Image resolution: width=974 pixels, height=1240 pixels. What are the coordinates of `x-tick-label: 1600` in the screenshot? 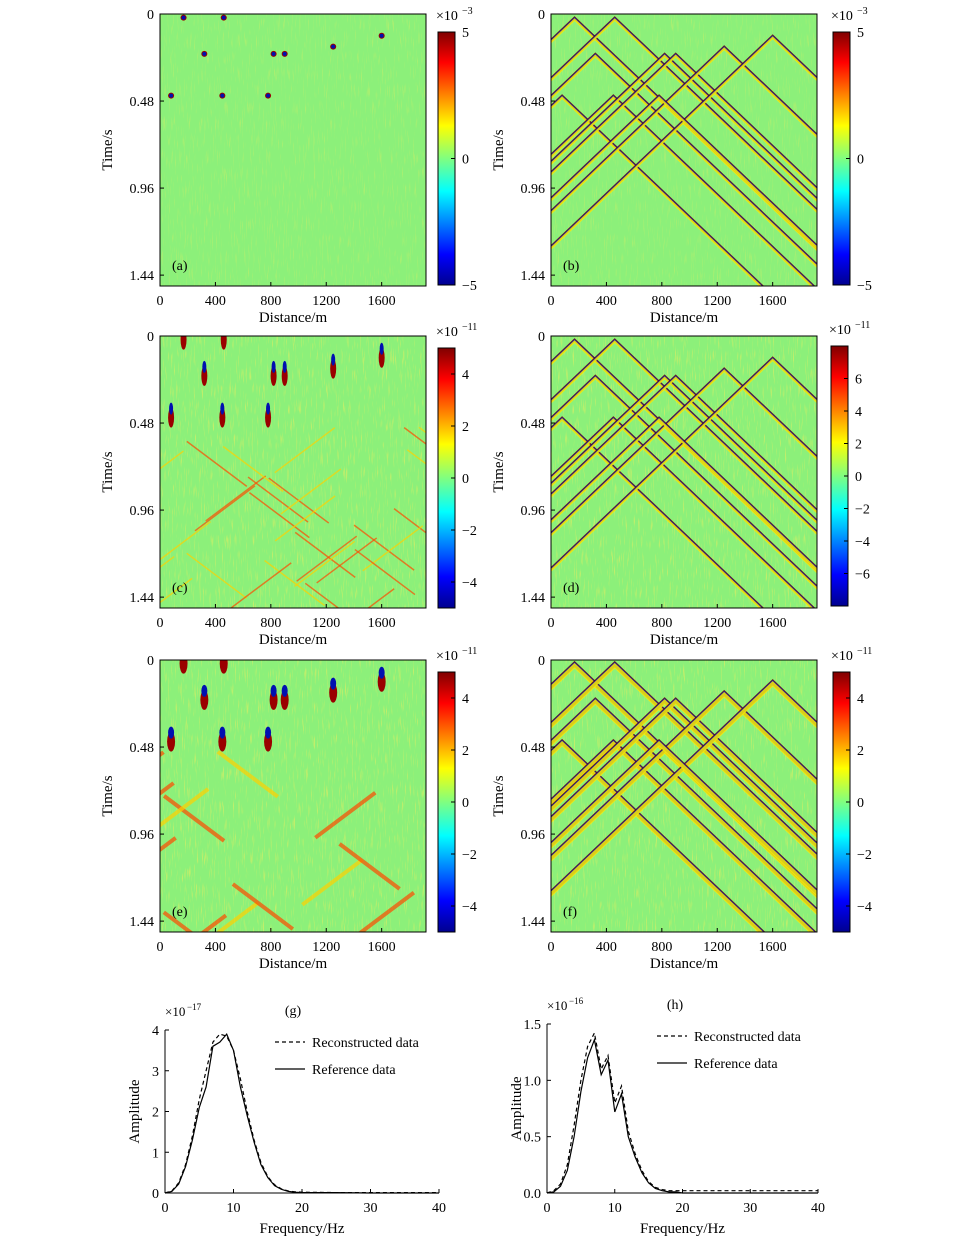 It's located at (382, 301).